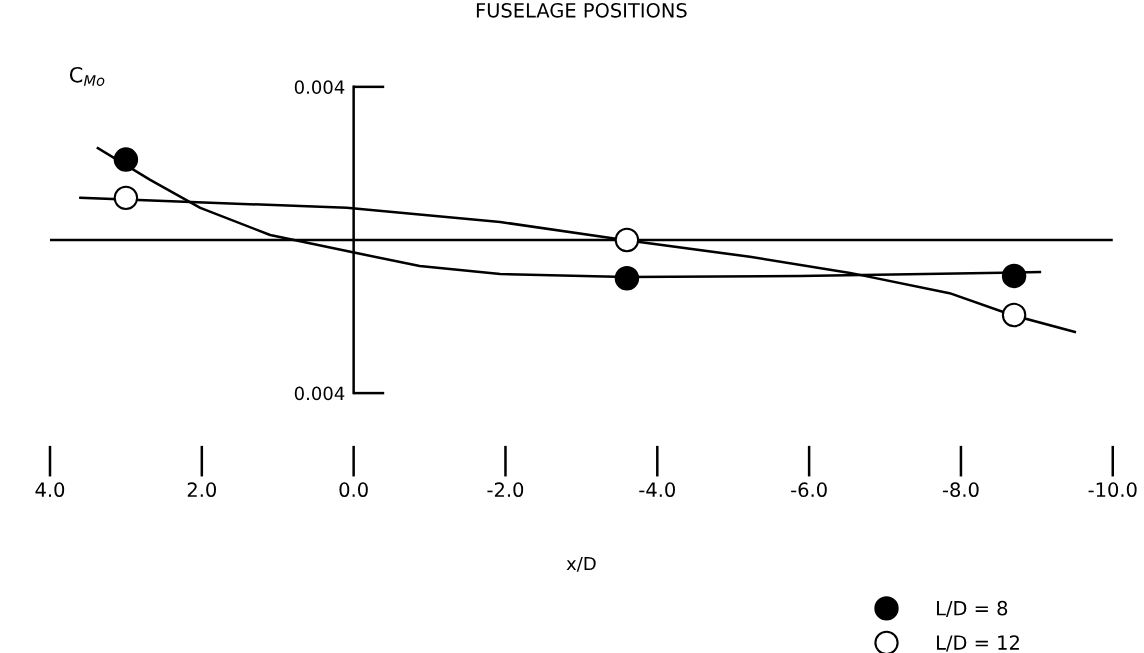  What do you see at coordinates (581, 10) in the screenshot?
I see `chart-title: FUSELAGE POSITIONS` at bounding box center [581, 10].